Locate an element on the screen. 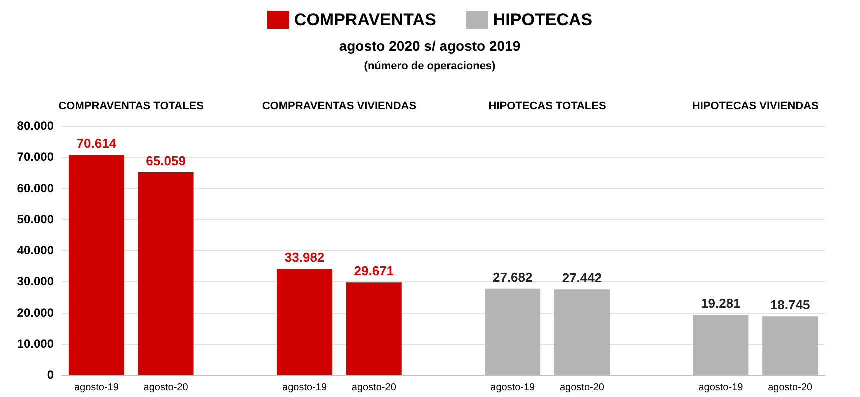  text: HIPOTECAS VIVIENDAS is located at coordinates (755, 106).